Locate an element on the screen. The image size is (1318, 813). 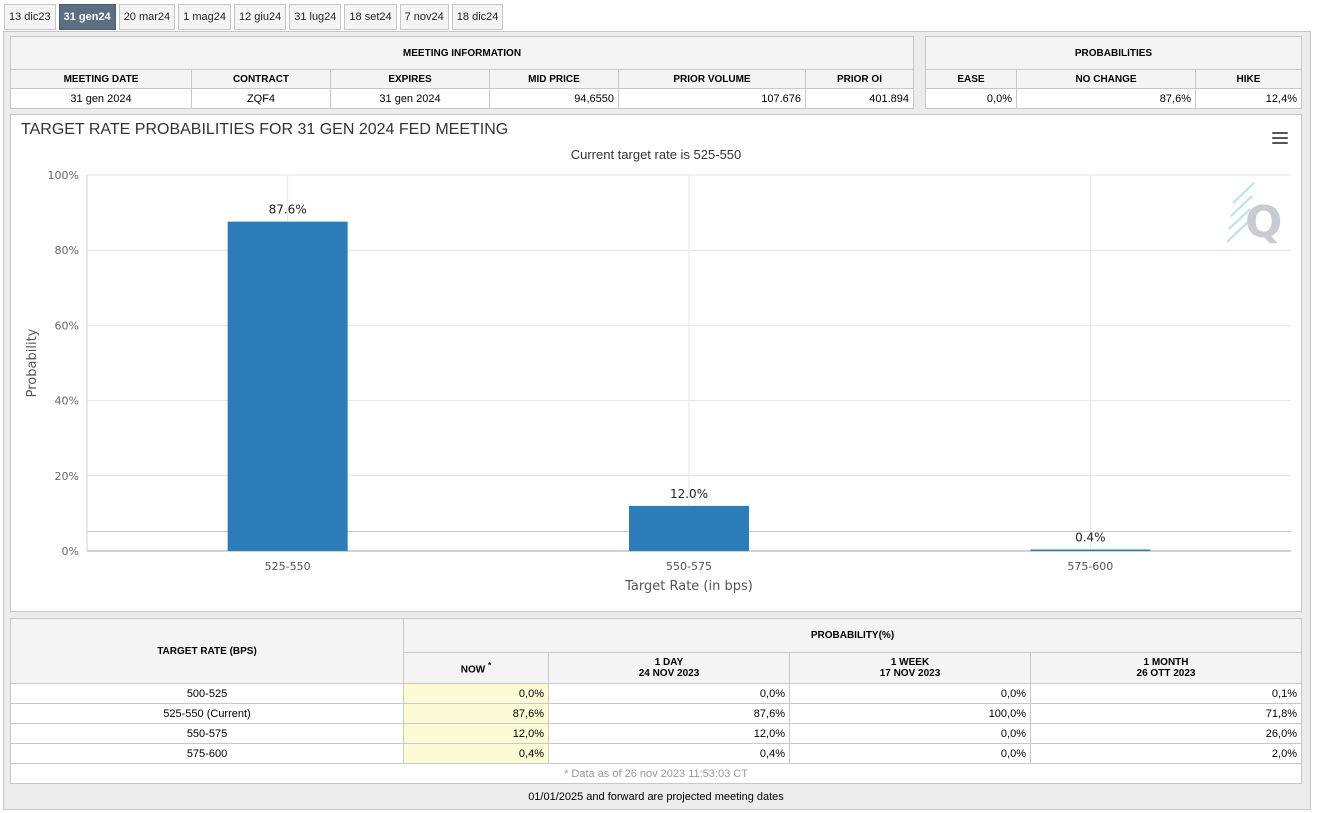
expires-value: 31 gen 2024 is located at coordinates (410, 98).